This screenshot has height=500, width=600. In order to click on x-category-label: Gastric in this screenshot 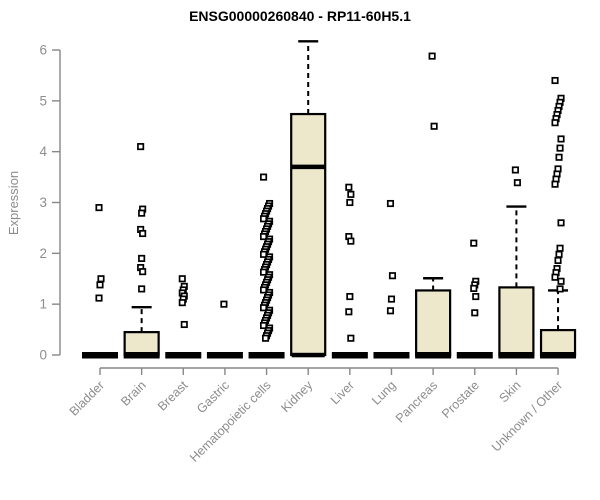, I will do `click(213, 397)`.